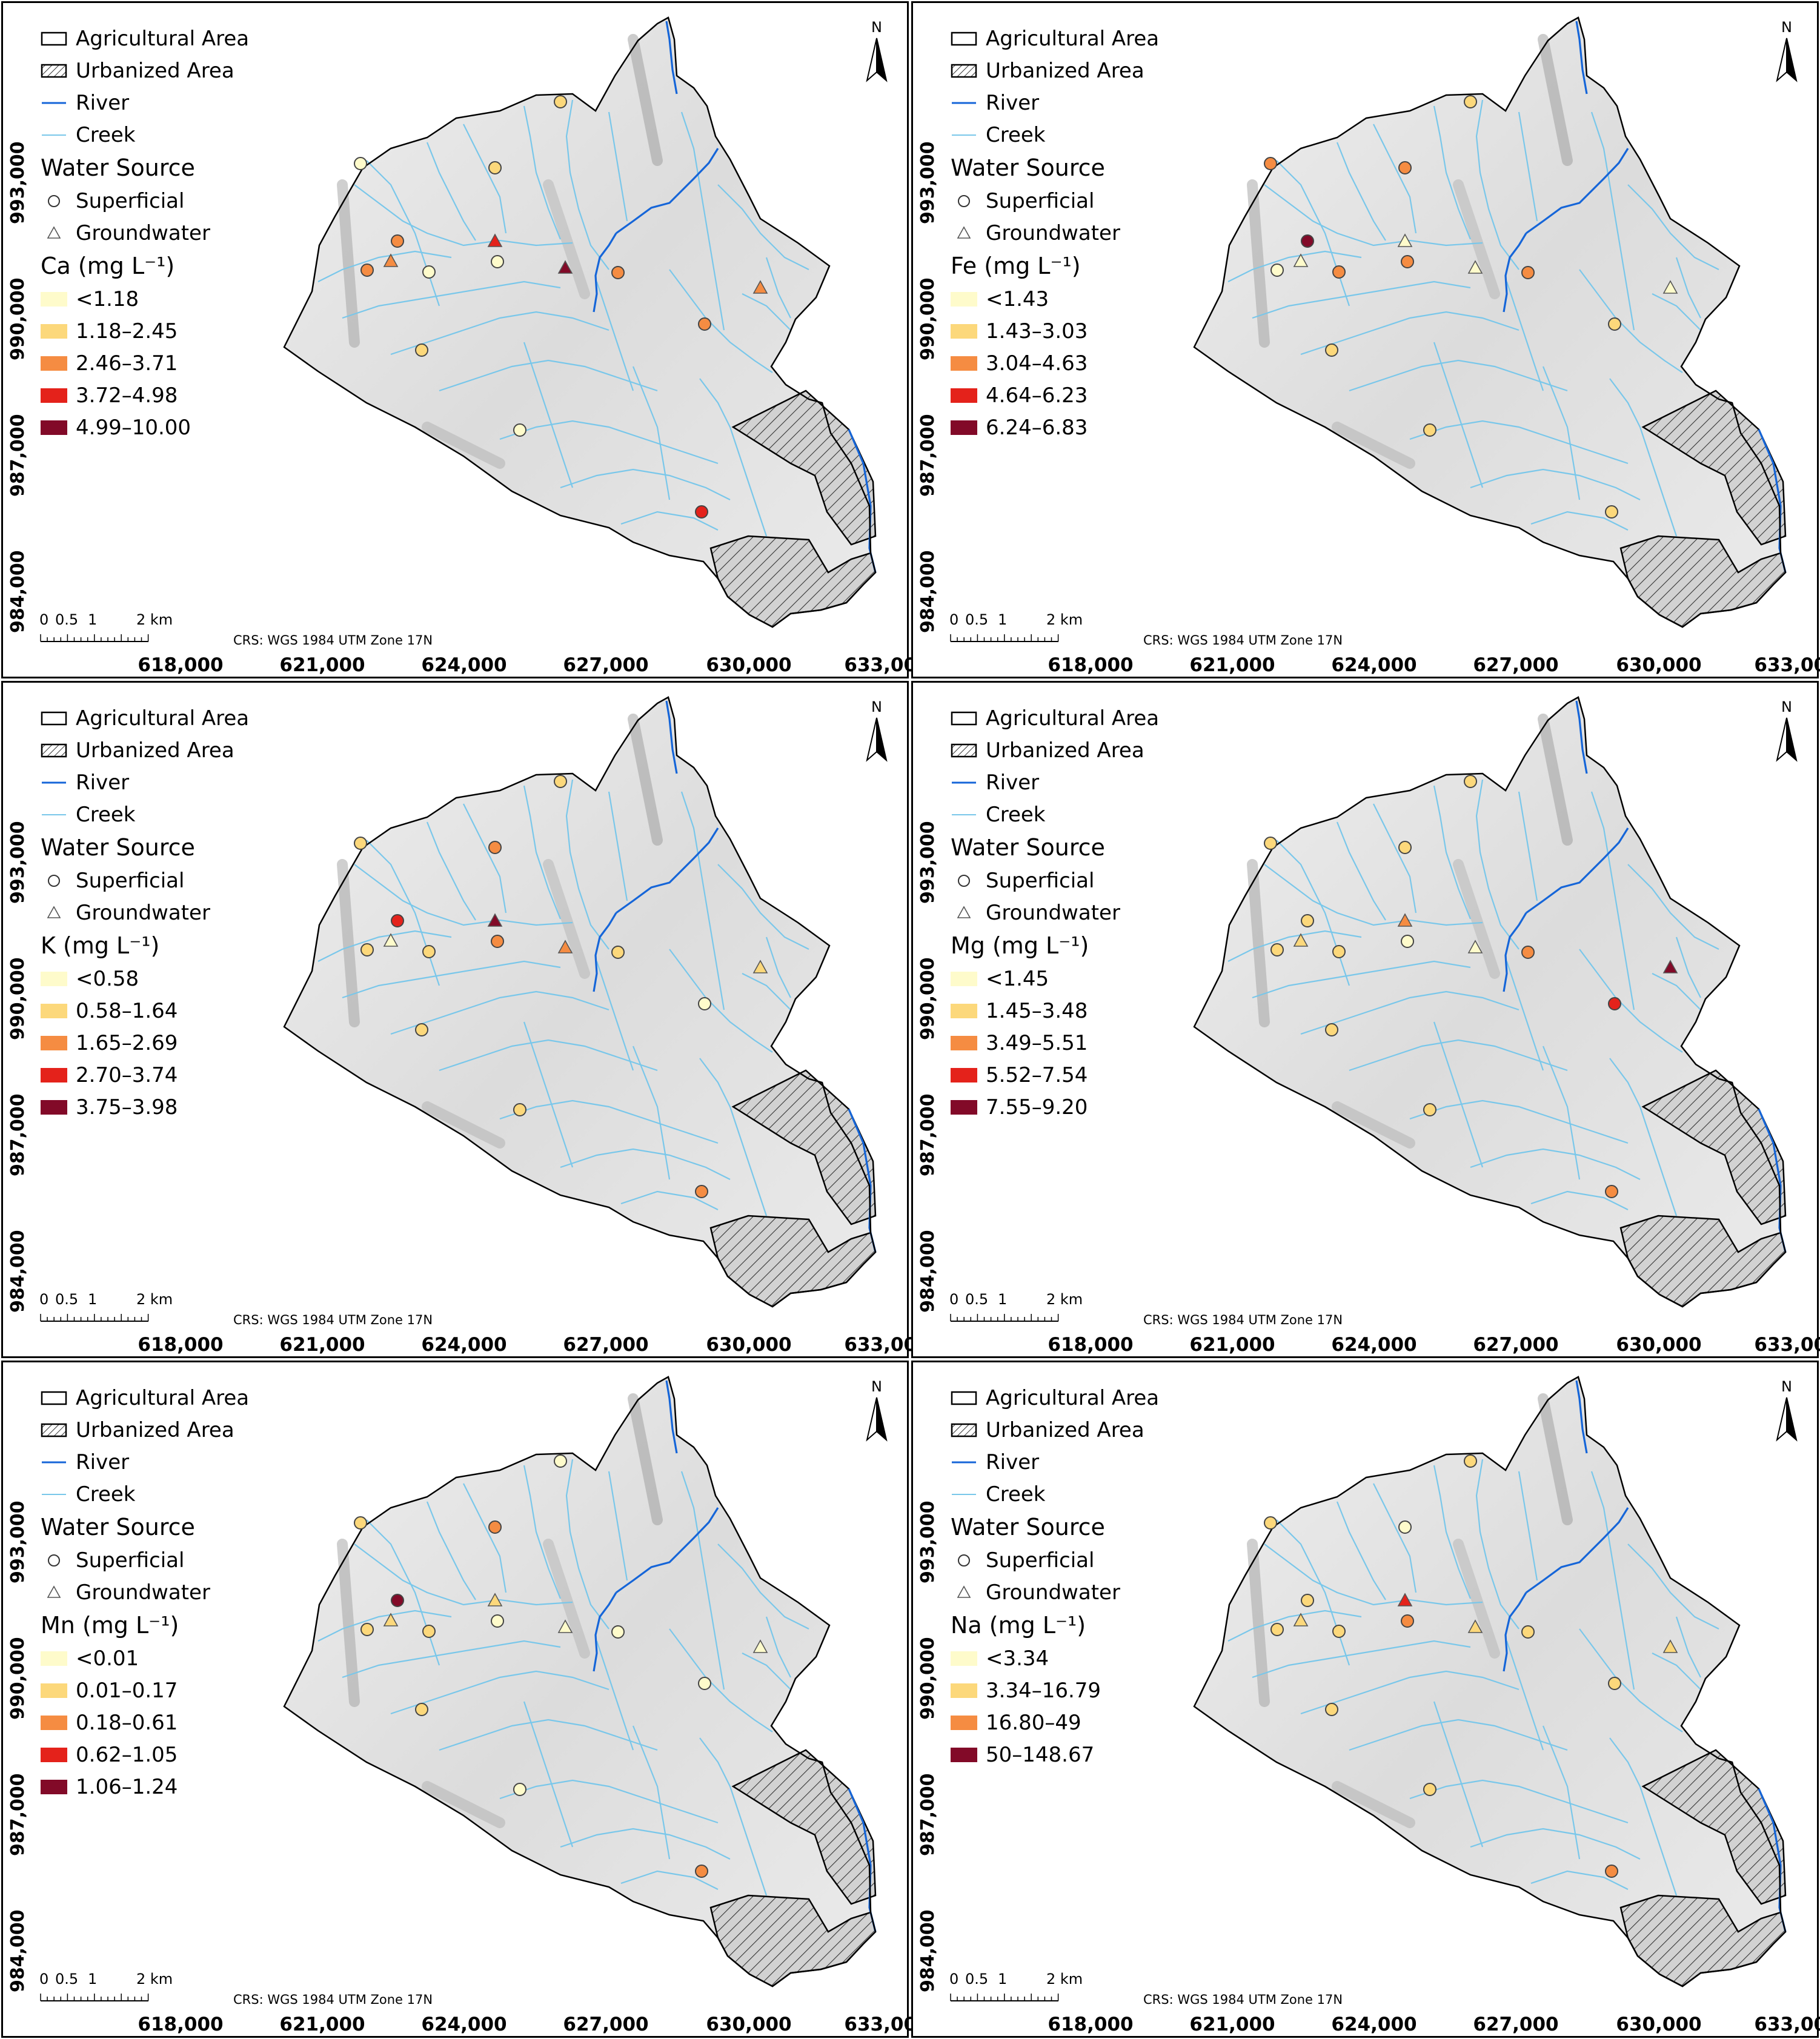 The image size is (1820, 2039). I want to click on river-line, so click(671, 1417).